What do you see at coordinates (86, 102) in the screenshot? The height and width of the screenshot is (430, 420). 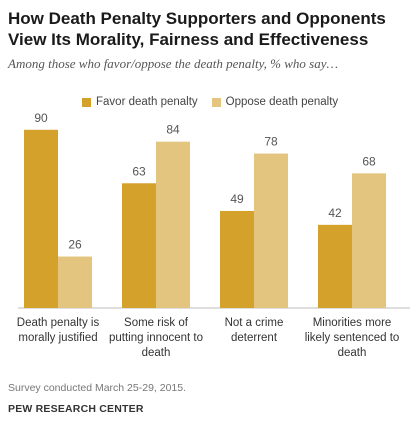 I see `legend-swatch-favor` at bounding box center [86, 102].